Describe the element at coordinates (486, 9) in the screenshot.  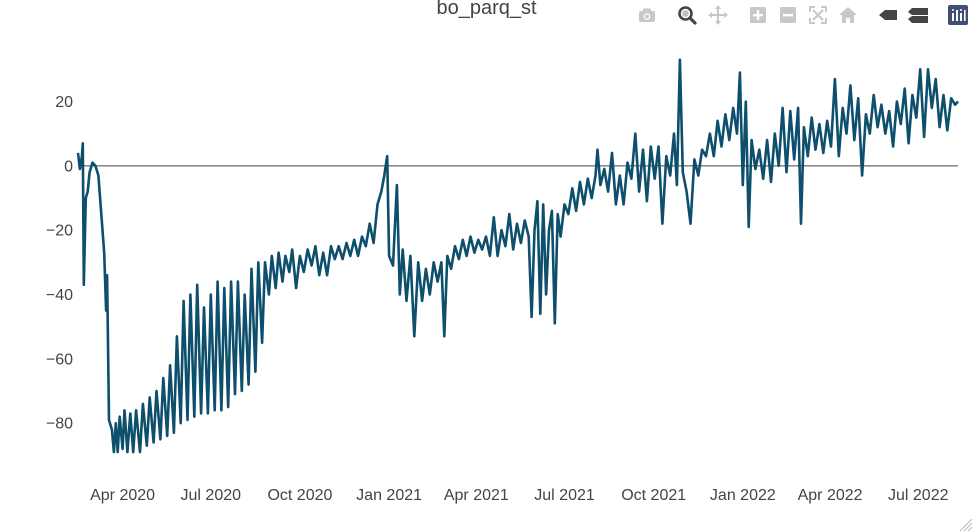
I see `chart-title: bo_parq_st` at that location.